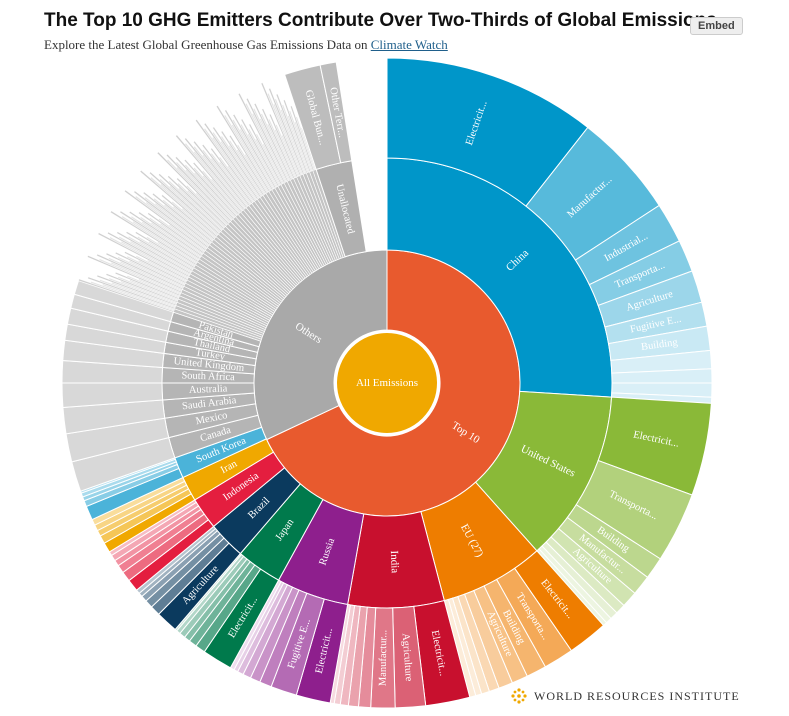 The width and height of the screenshot is (789, 716). I want to click on embed-button: Embed, so click(716, 26).